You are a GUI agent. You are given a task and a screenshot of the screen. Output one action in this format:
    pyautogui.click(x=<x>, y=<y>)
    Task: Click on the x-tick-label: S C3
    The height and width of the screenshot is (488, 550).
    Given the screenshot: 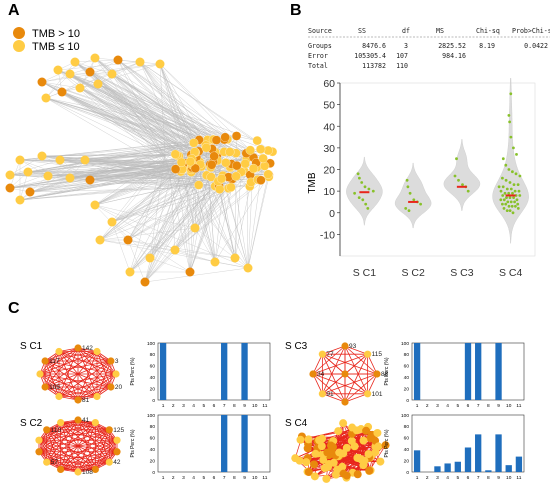 What is the action you would take?
    pyautogui.click(x=462, y=273)
    